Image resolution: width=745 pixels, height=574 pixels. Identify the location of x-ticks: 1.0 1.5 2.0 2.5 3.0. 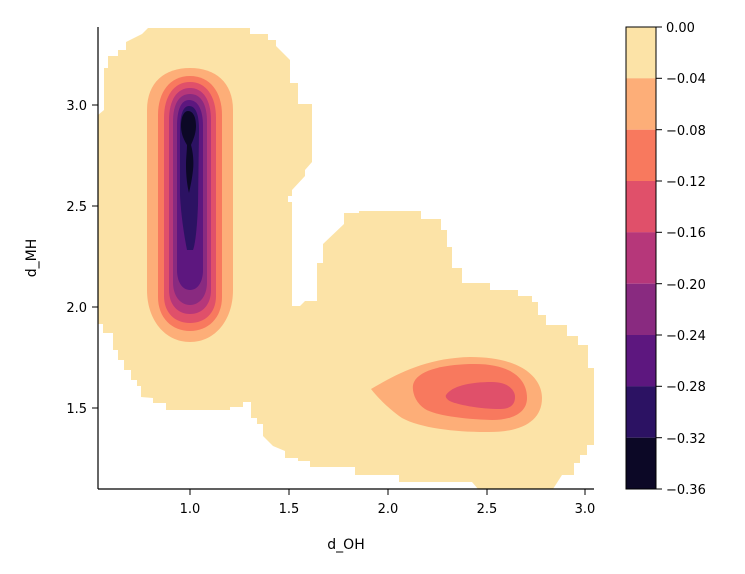
(388, 503).